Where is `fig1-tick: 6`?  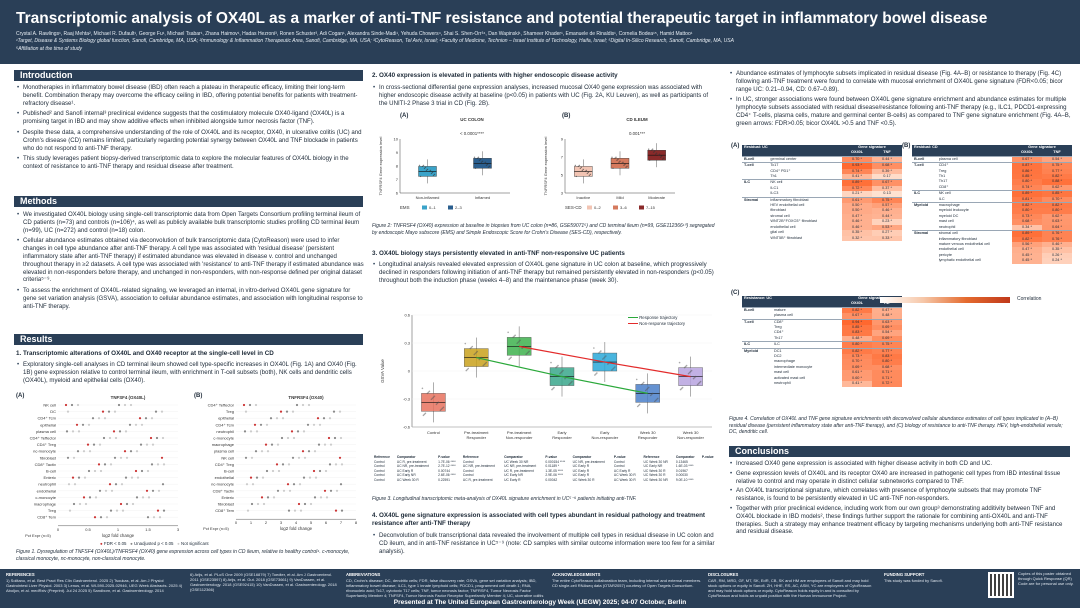 fig1-tick: 6 is located at coordinates (326, 522).